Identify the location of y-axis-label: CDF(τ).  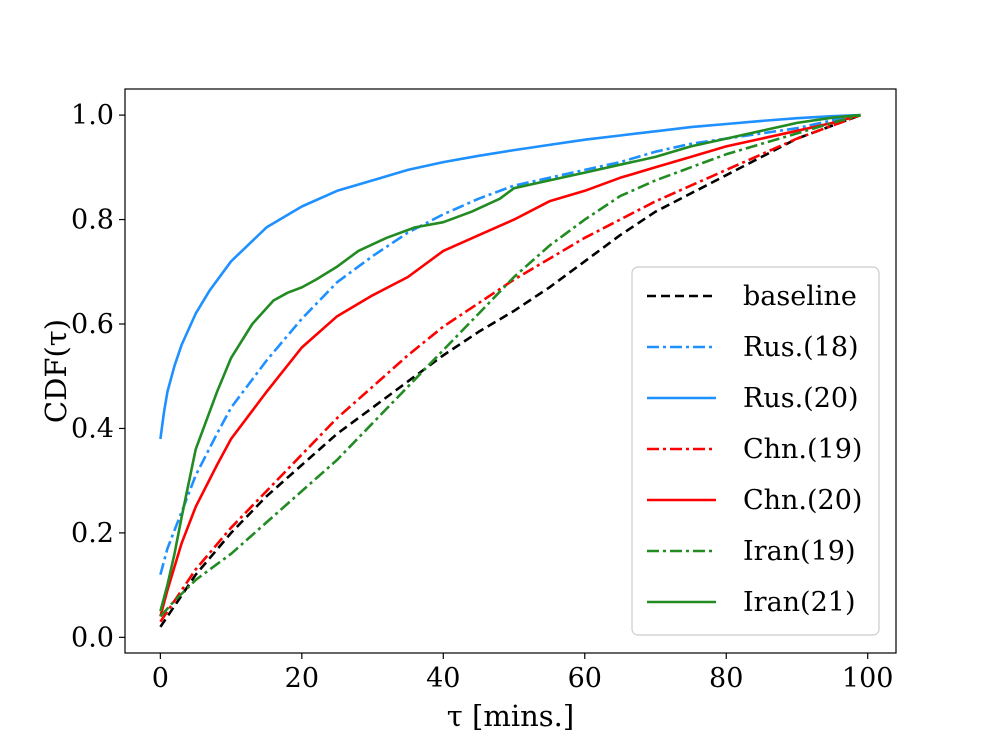
(56, 371).